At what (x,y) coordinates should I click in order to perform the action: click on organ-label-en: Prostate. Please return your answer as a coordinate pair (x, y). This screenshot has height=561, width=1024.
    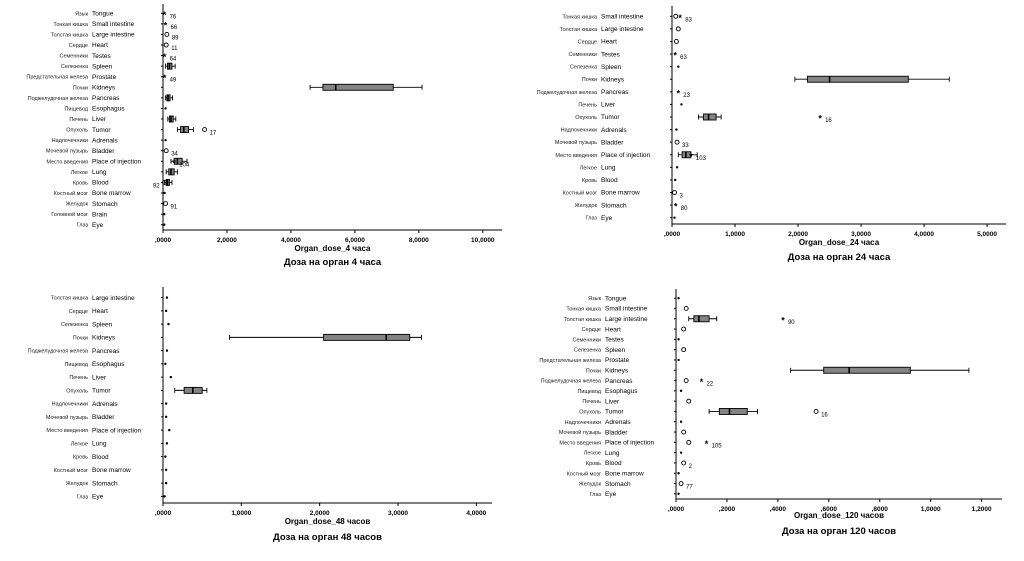
    Looking at the image, I should click on (104, 77).